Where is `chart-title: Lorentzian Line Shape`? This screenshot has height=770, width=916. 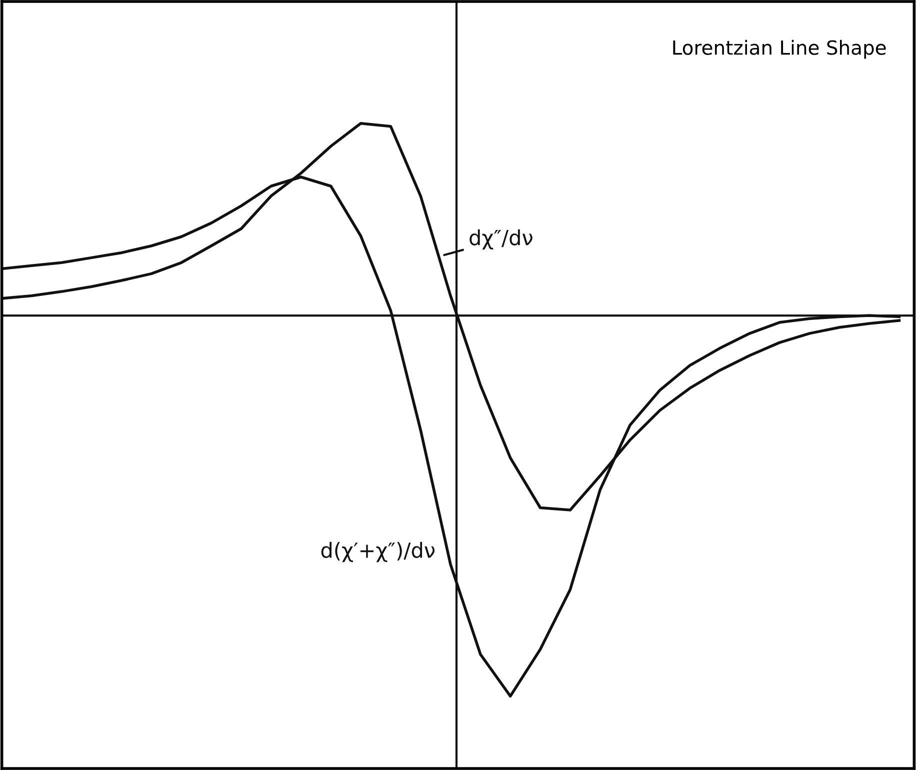
chart-title: Lorentzian Line Shape is located at coordinates (779, 49).